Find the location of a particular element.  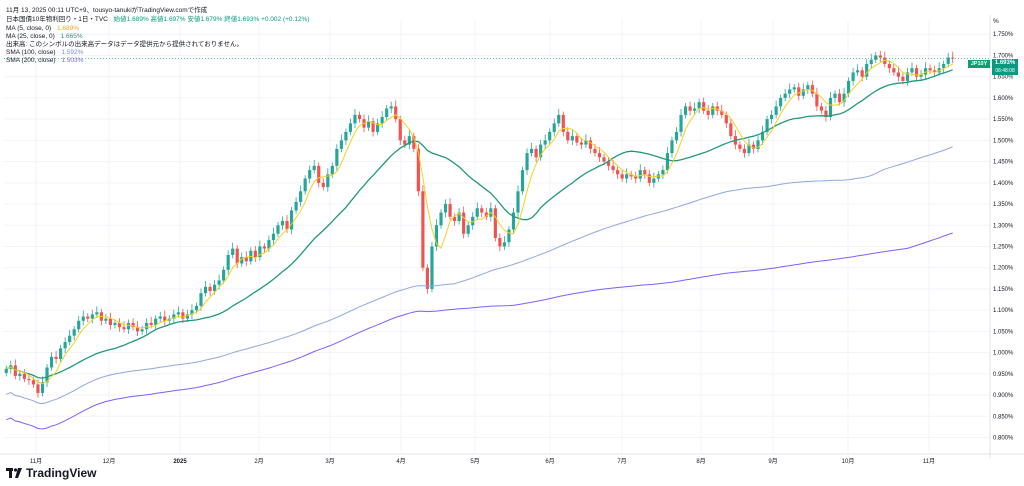

legend-ma5: MA (5, close, 0) 1.689% is located at coordinates (42, 29).